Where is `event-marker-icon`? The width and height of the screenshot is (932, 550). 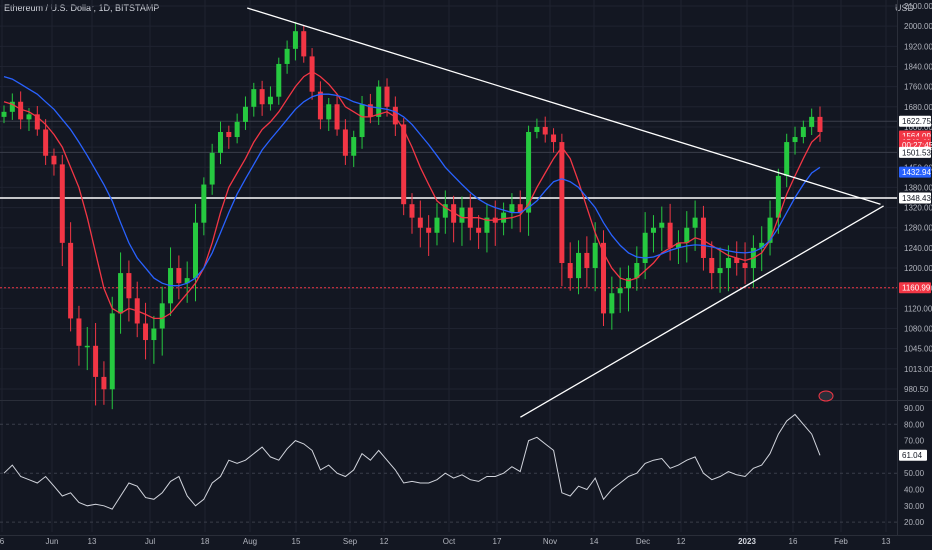 event-marker-icon is located at coordinates (826, 396).